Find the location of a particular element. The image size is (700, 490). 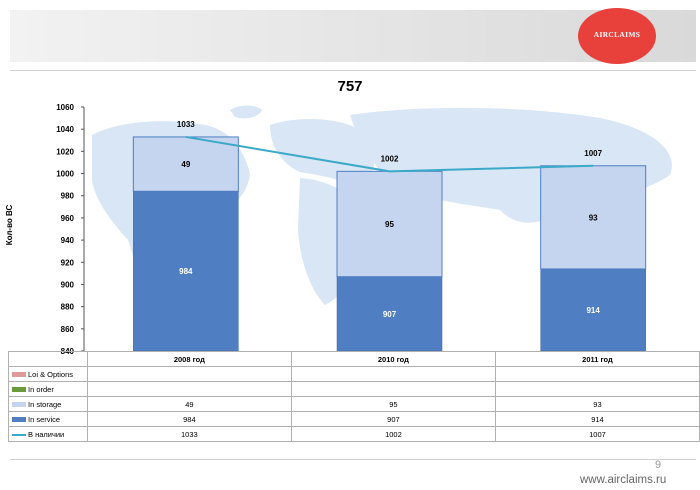

in-service-label: 914 is located at coordinates (593, 310).